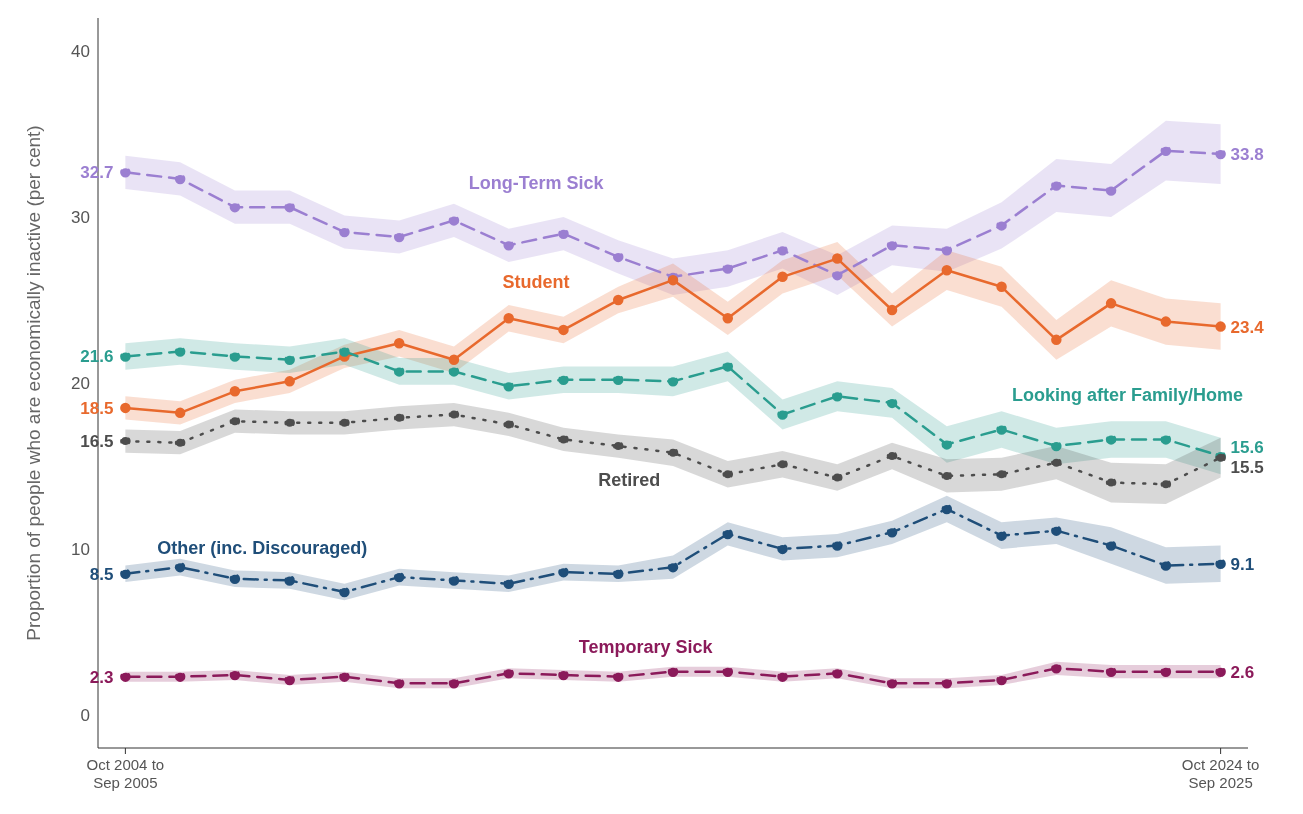  I want to click on data-label: 15.6, so click(1247, 447).